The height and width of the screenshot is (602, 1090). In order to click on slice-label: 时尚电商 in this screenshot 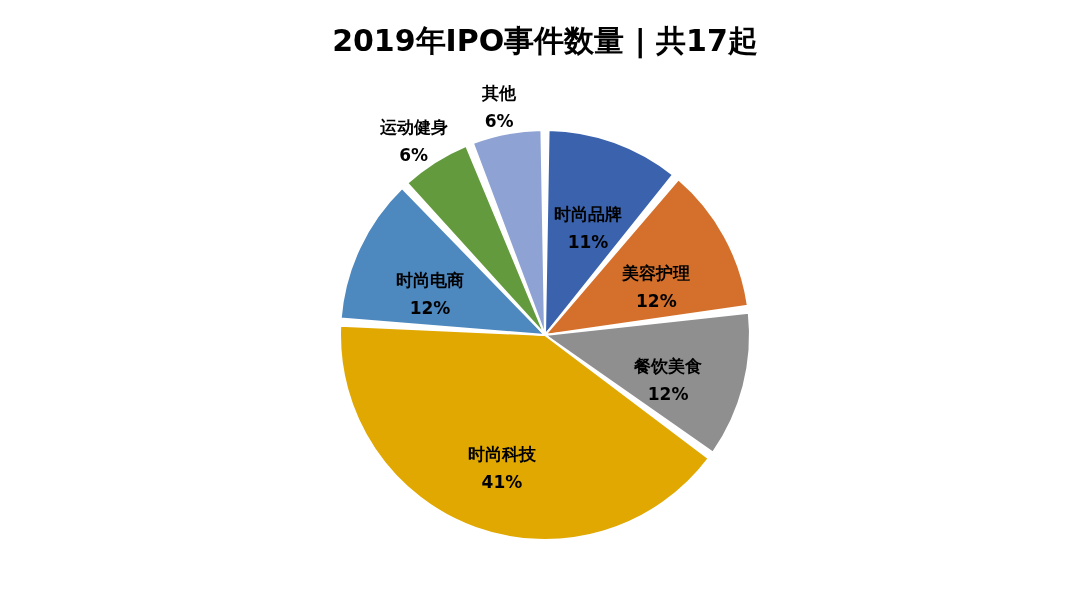, I will do `click(430, 279)`.